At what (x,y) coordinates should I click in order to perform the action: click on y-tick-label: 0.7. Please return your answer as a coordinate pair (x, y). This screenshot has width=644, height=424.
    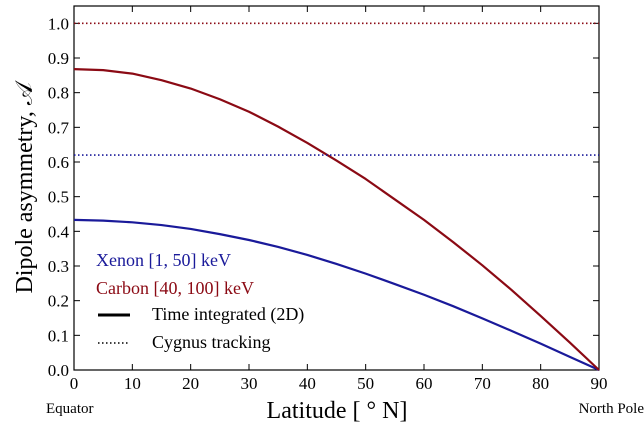
    Looking at the image, I should click on (59, 127).